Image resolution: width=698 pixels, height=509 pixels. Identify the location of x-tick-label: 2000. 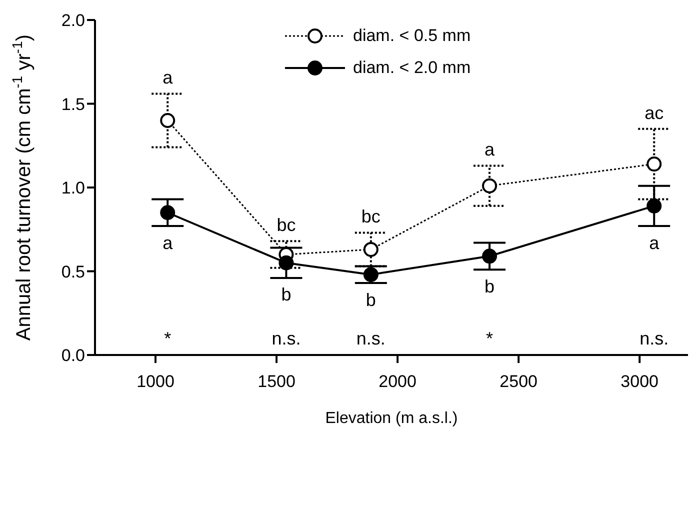
(397, 382).